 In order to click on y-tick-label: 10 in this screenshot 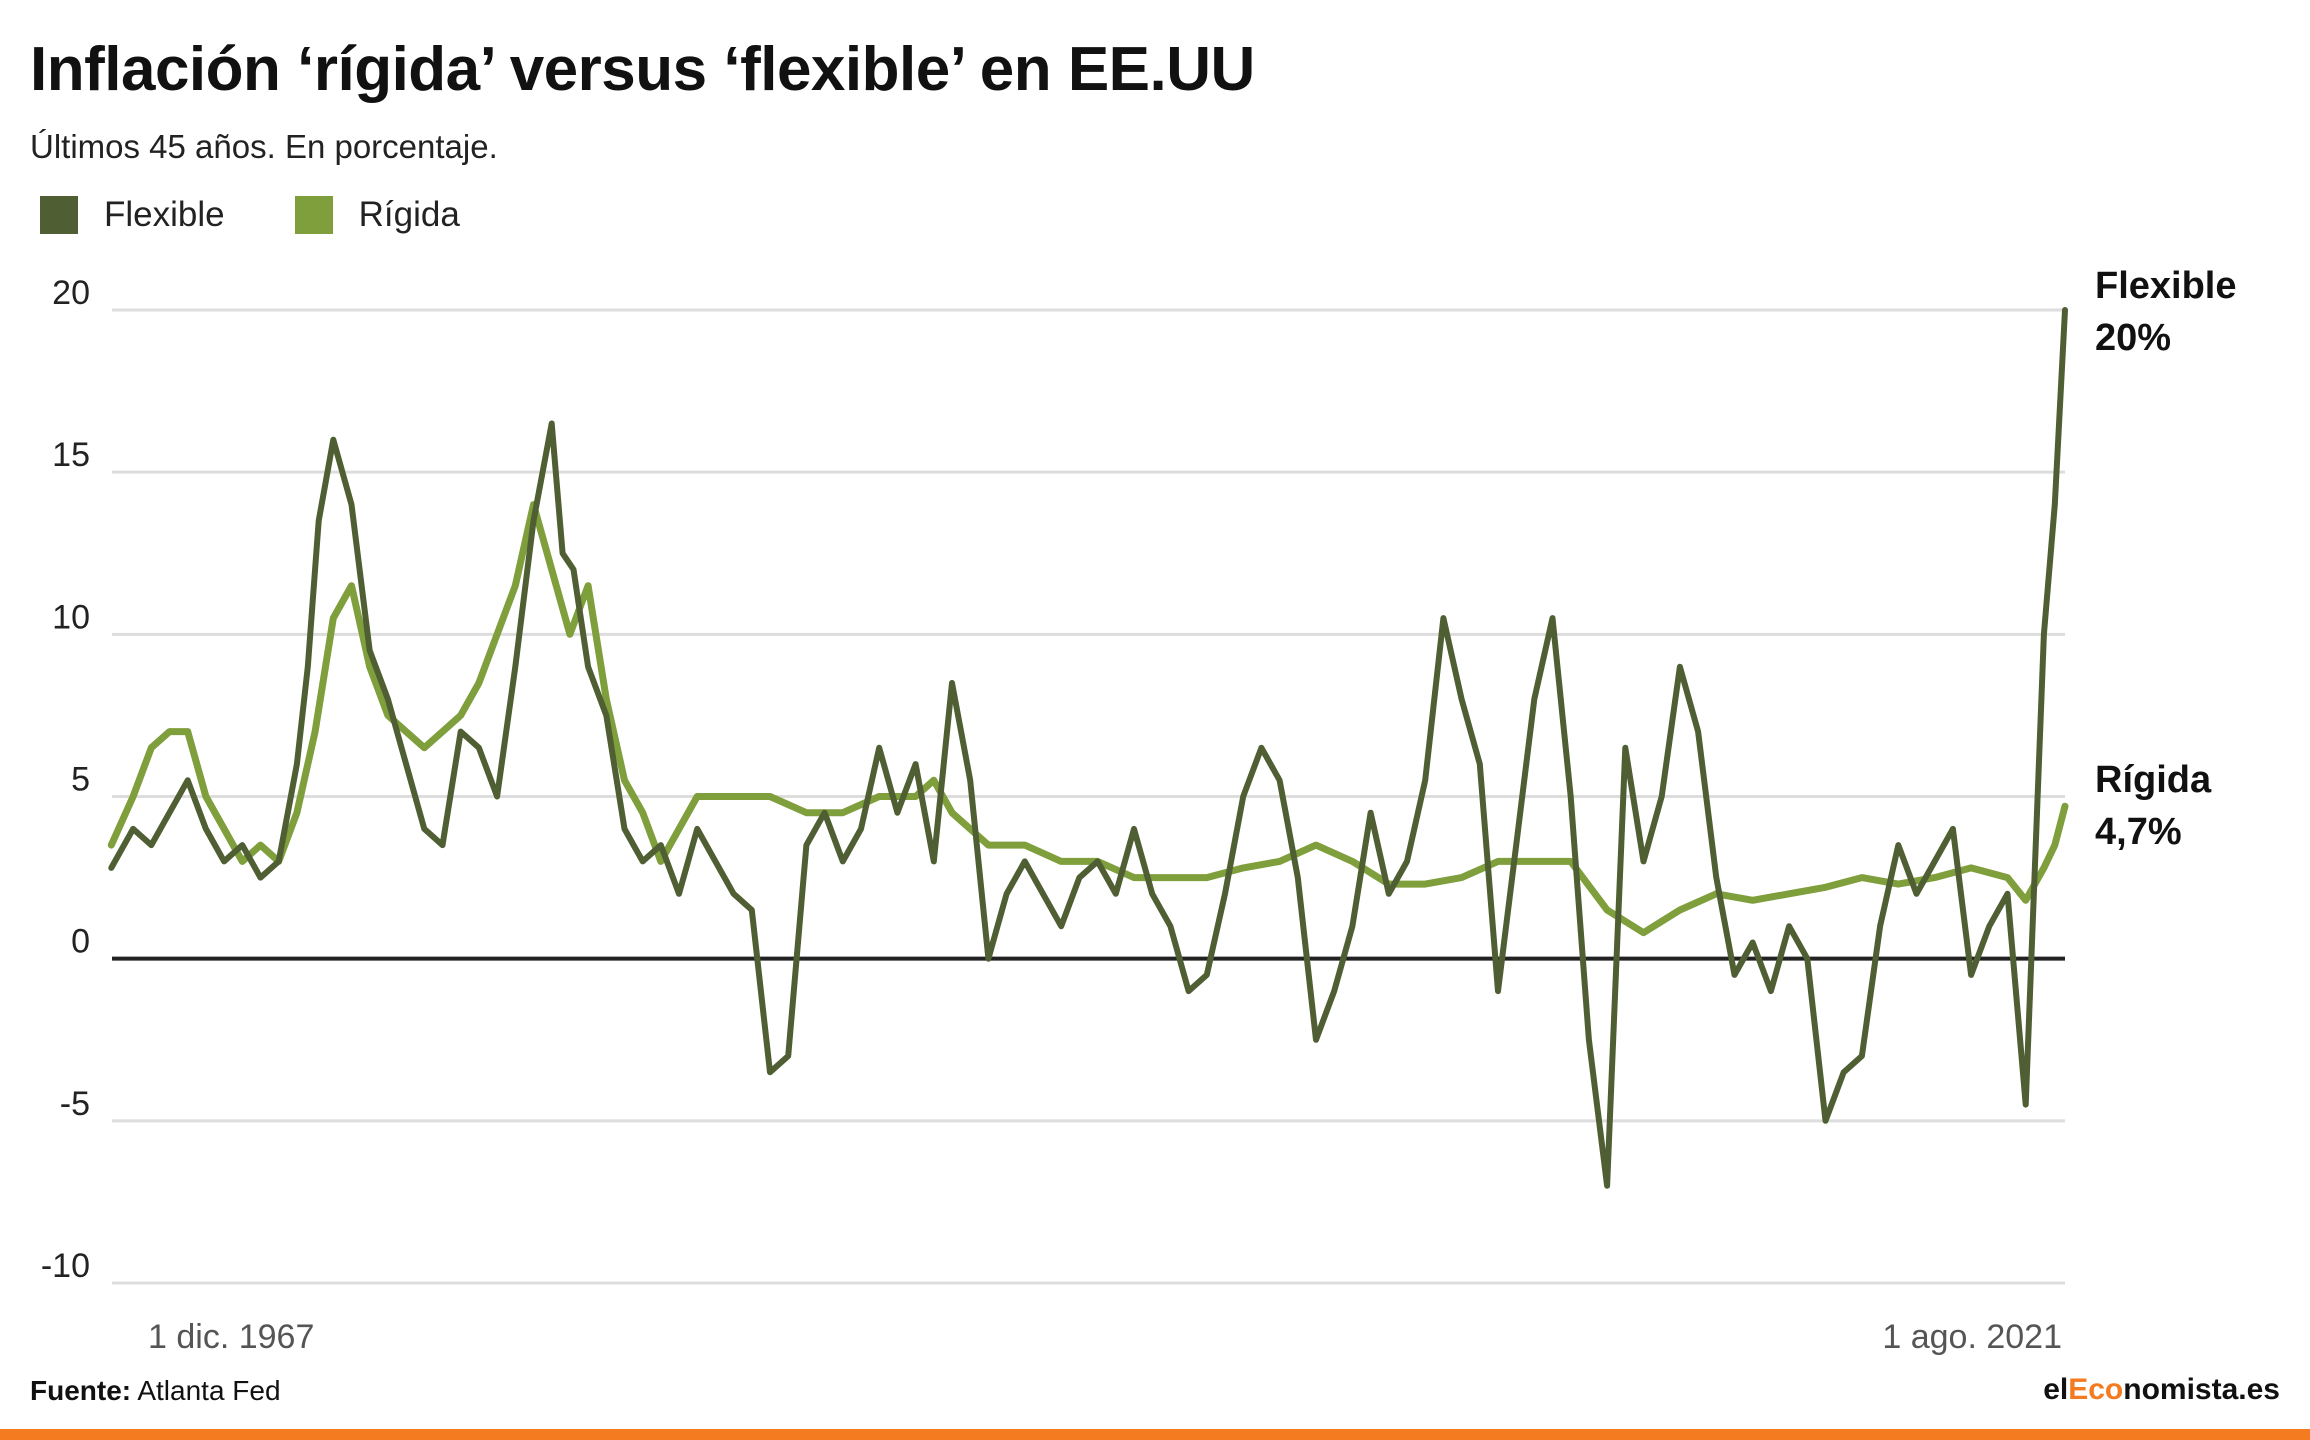, I will do `click(71, 617)`.